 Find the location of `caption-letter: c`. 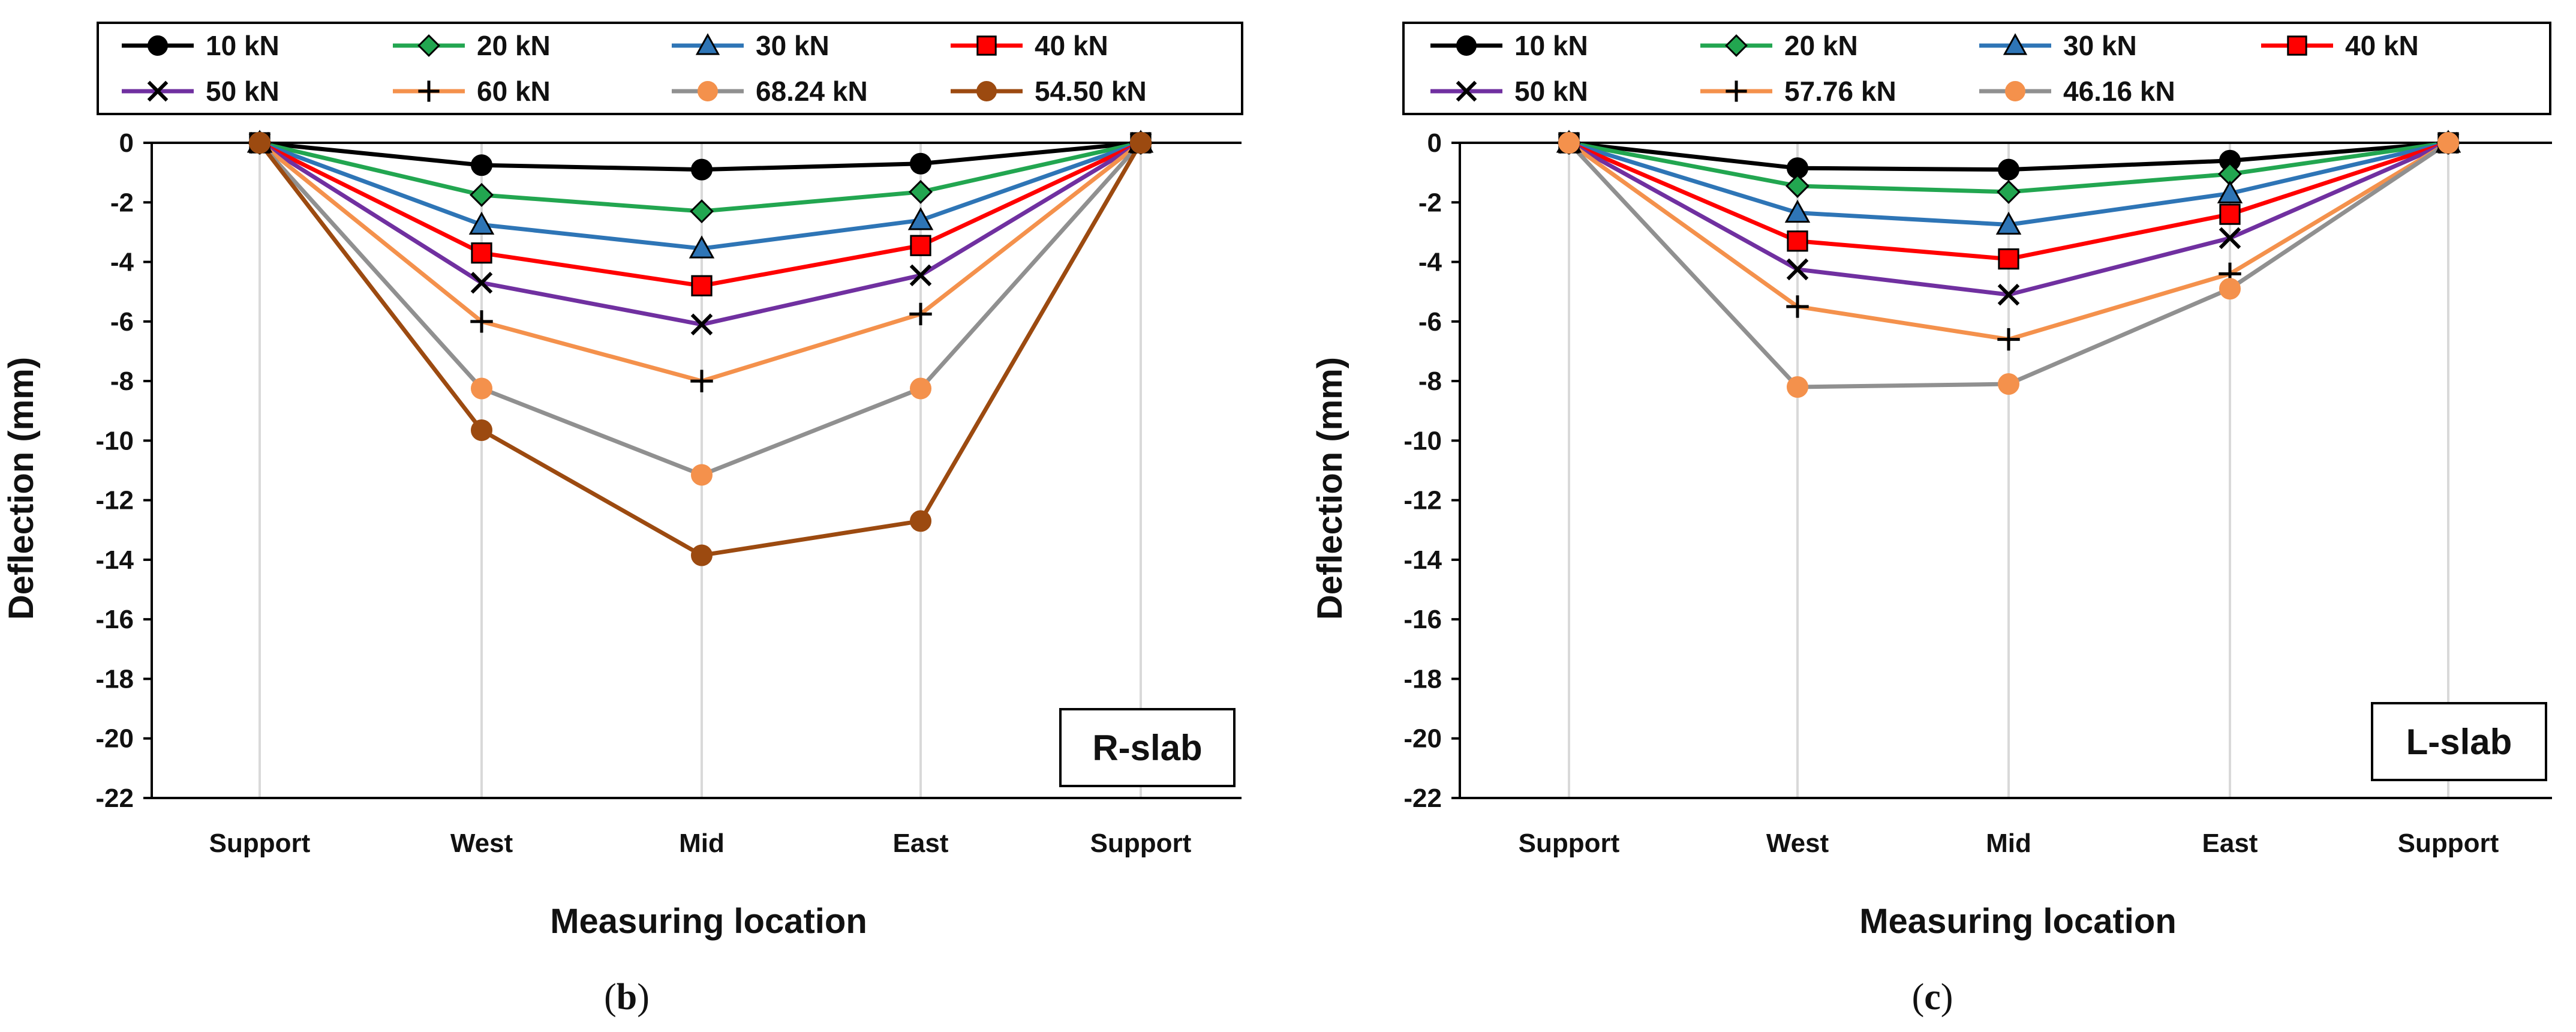

caption-letter: c is located at coordinates (1933, 997).